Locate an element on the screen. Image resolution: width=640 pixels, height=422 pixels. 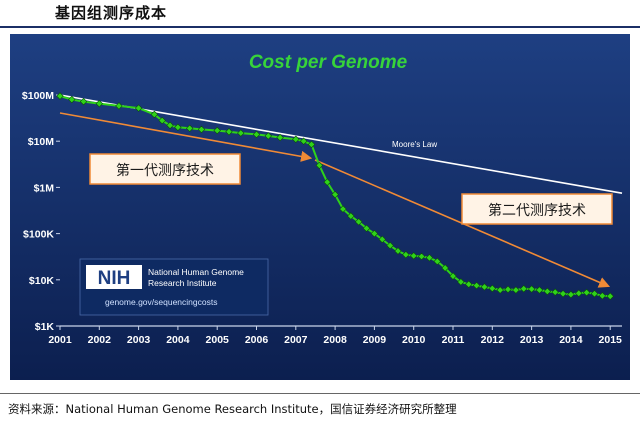
nih-badge-line2: Research Institute is located at coordinates (182, 283).